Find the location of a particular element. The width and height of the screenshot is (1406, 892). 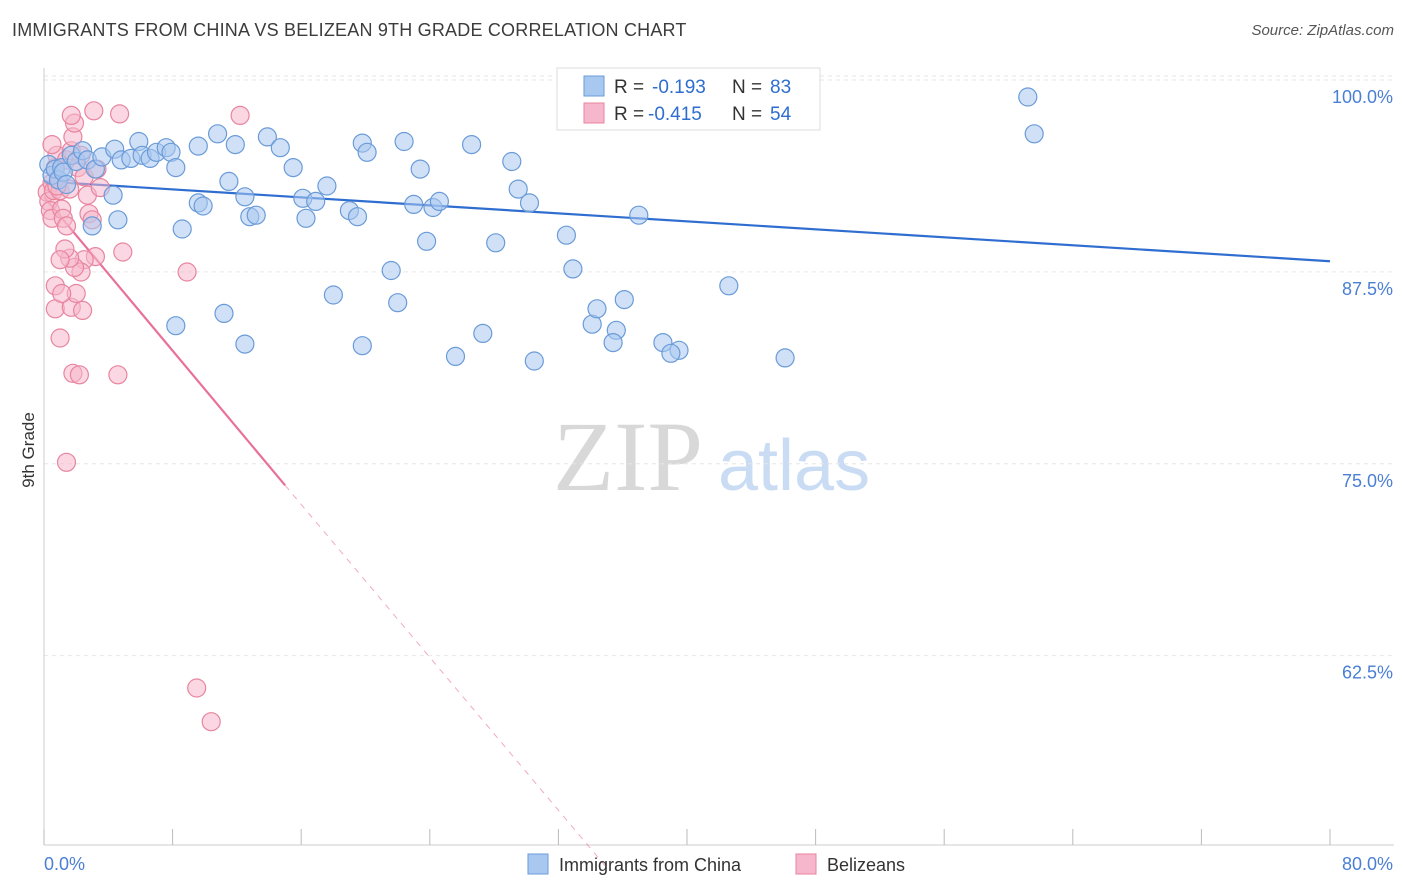

bottom-legend-china-label: Immigrants from China is located at coordinates (650, 865).